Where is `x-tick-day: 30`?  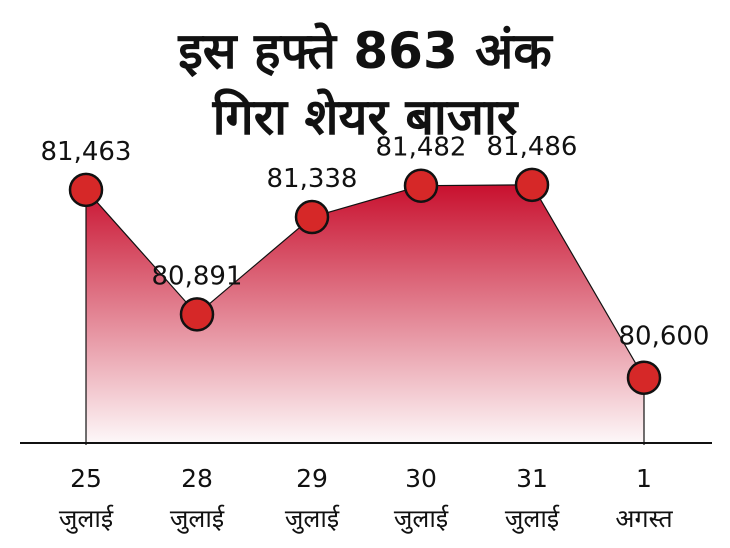
x-tick-day: 30 is located at coordinates (421, 478).